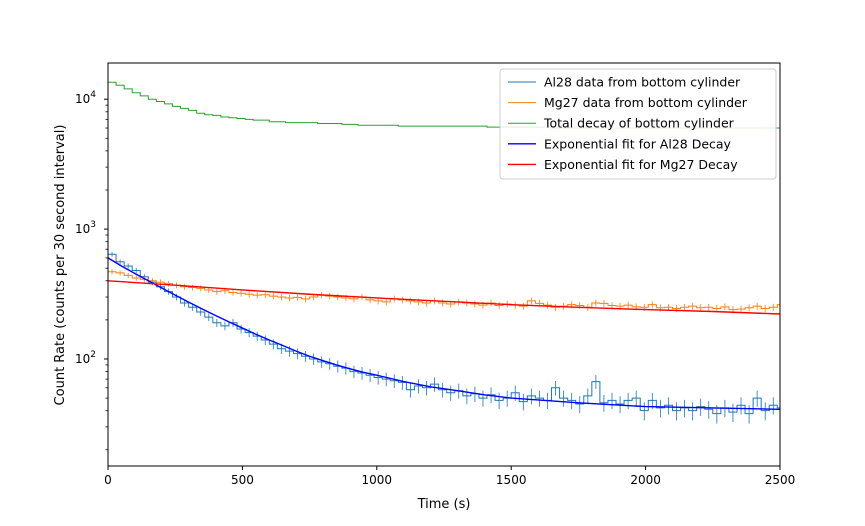 The height and width of the screenshot is (526, 865). I want to click on legend-label: Total decay of bottom cylinder, so click(639, 123).